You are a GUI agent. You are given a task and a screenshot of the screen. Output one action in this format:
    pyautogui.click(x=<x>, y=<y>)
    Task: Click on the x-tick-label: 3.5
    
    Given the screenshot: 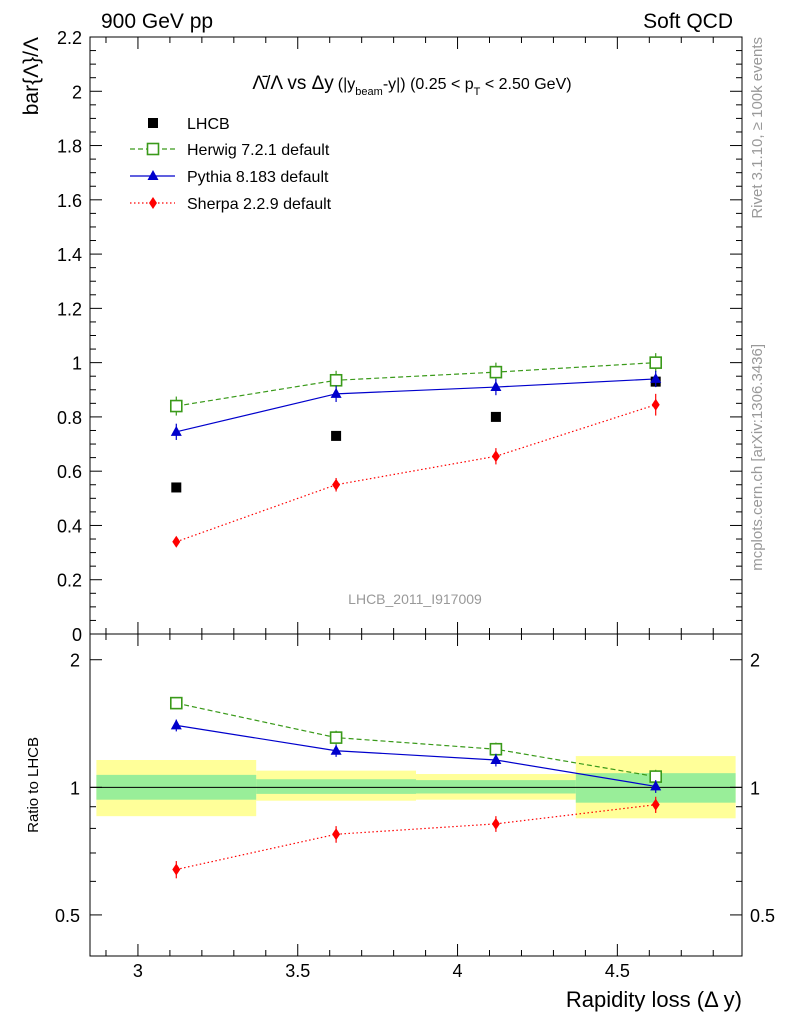 What is the action you would take?
    pyautogui.click(x=297, y=971)
    